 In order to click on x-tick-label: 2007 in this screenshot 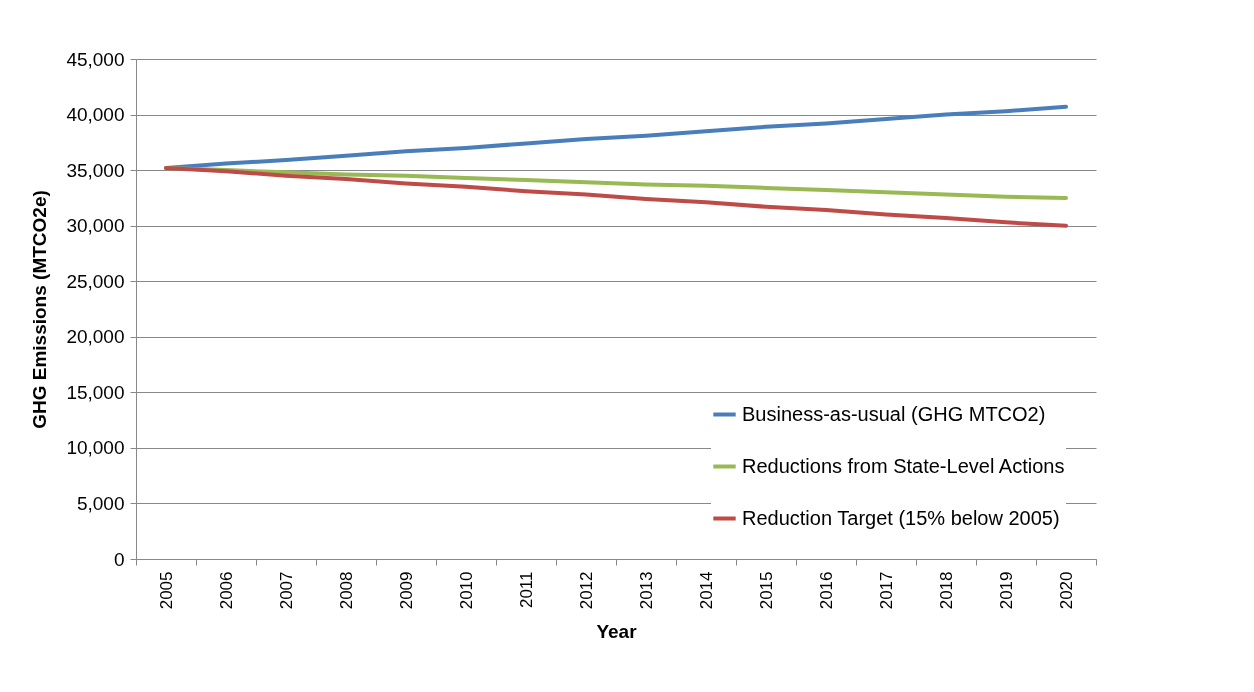, I will do `click(286, 590)`.